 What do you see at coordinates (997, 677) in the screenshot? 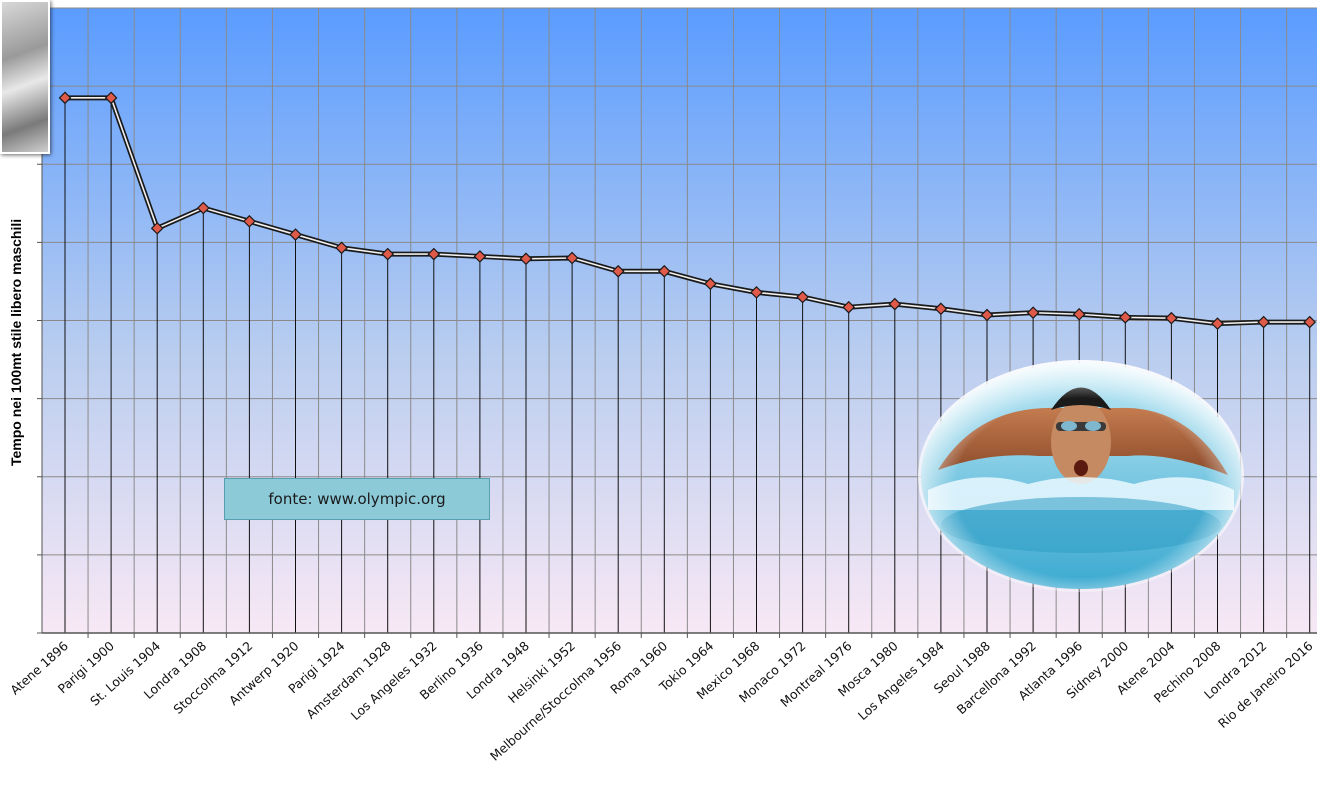
I see `x-tick-label: Barcellona 1992` at bounding box center [997, 677].